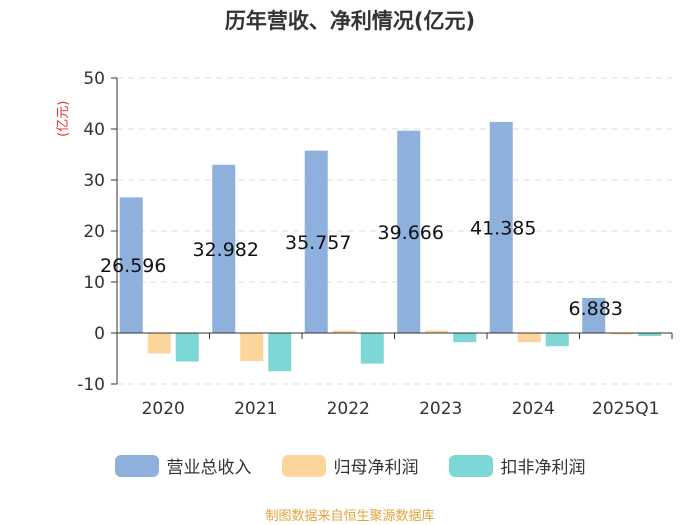 This screenshot has width=700, height=525. What do you see at coordinates (94, 283) in the screenshot?
I see `y-tick-label: 10` at bounding box center [94, 283].